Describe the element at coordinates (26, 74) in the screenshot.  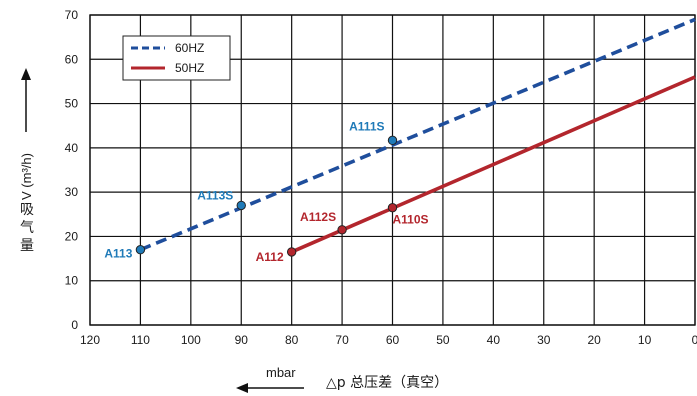
I see `y-axis-arrow-head` at that location.